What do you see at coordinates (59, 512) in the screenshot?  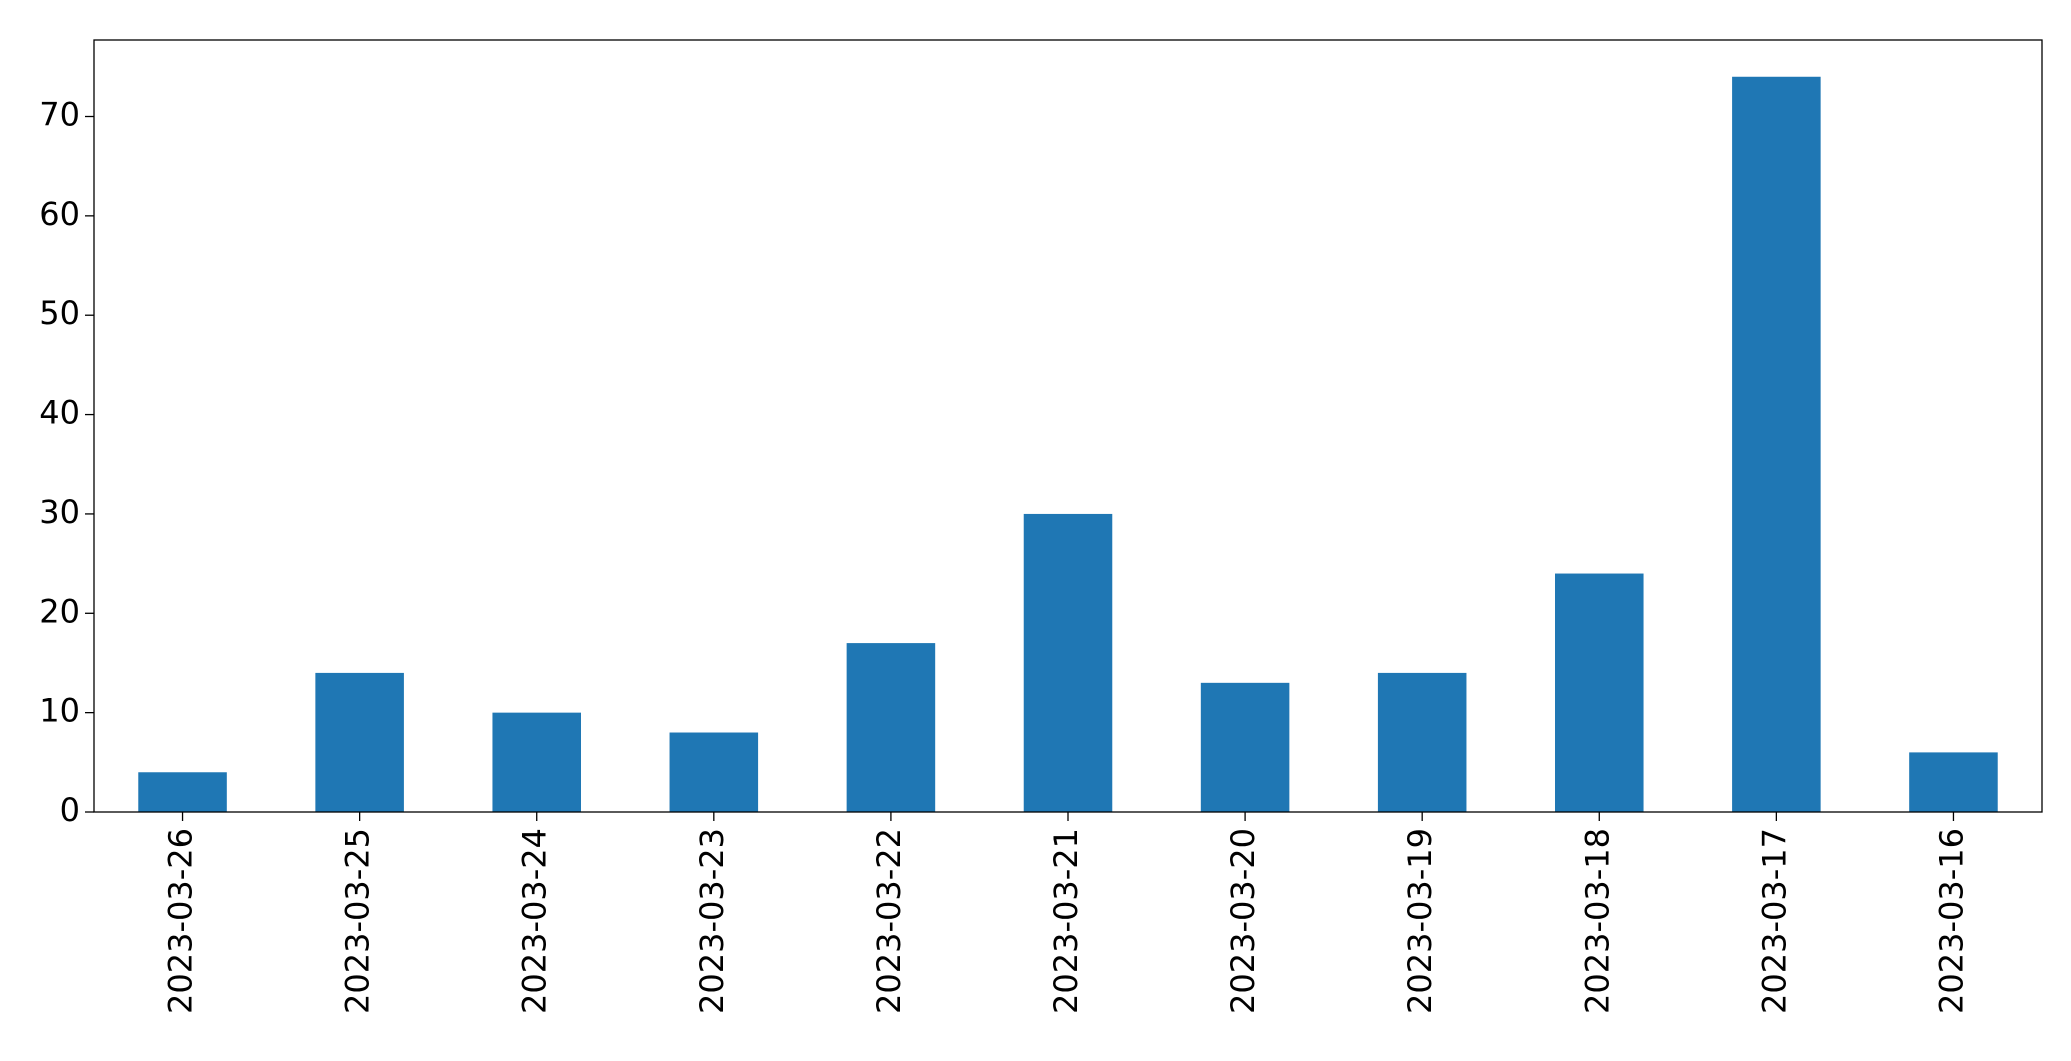 I see `y-tick-label: 30` at bounding box center [59, 512].